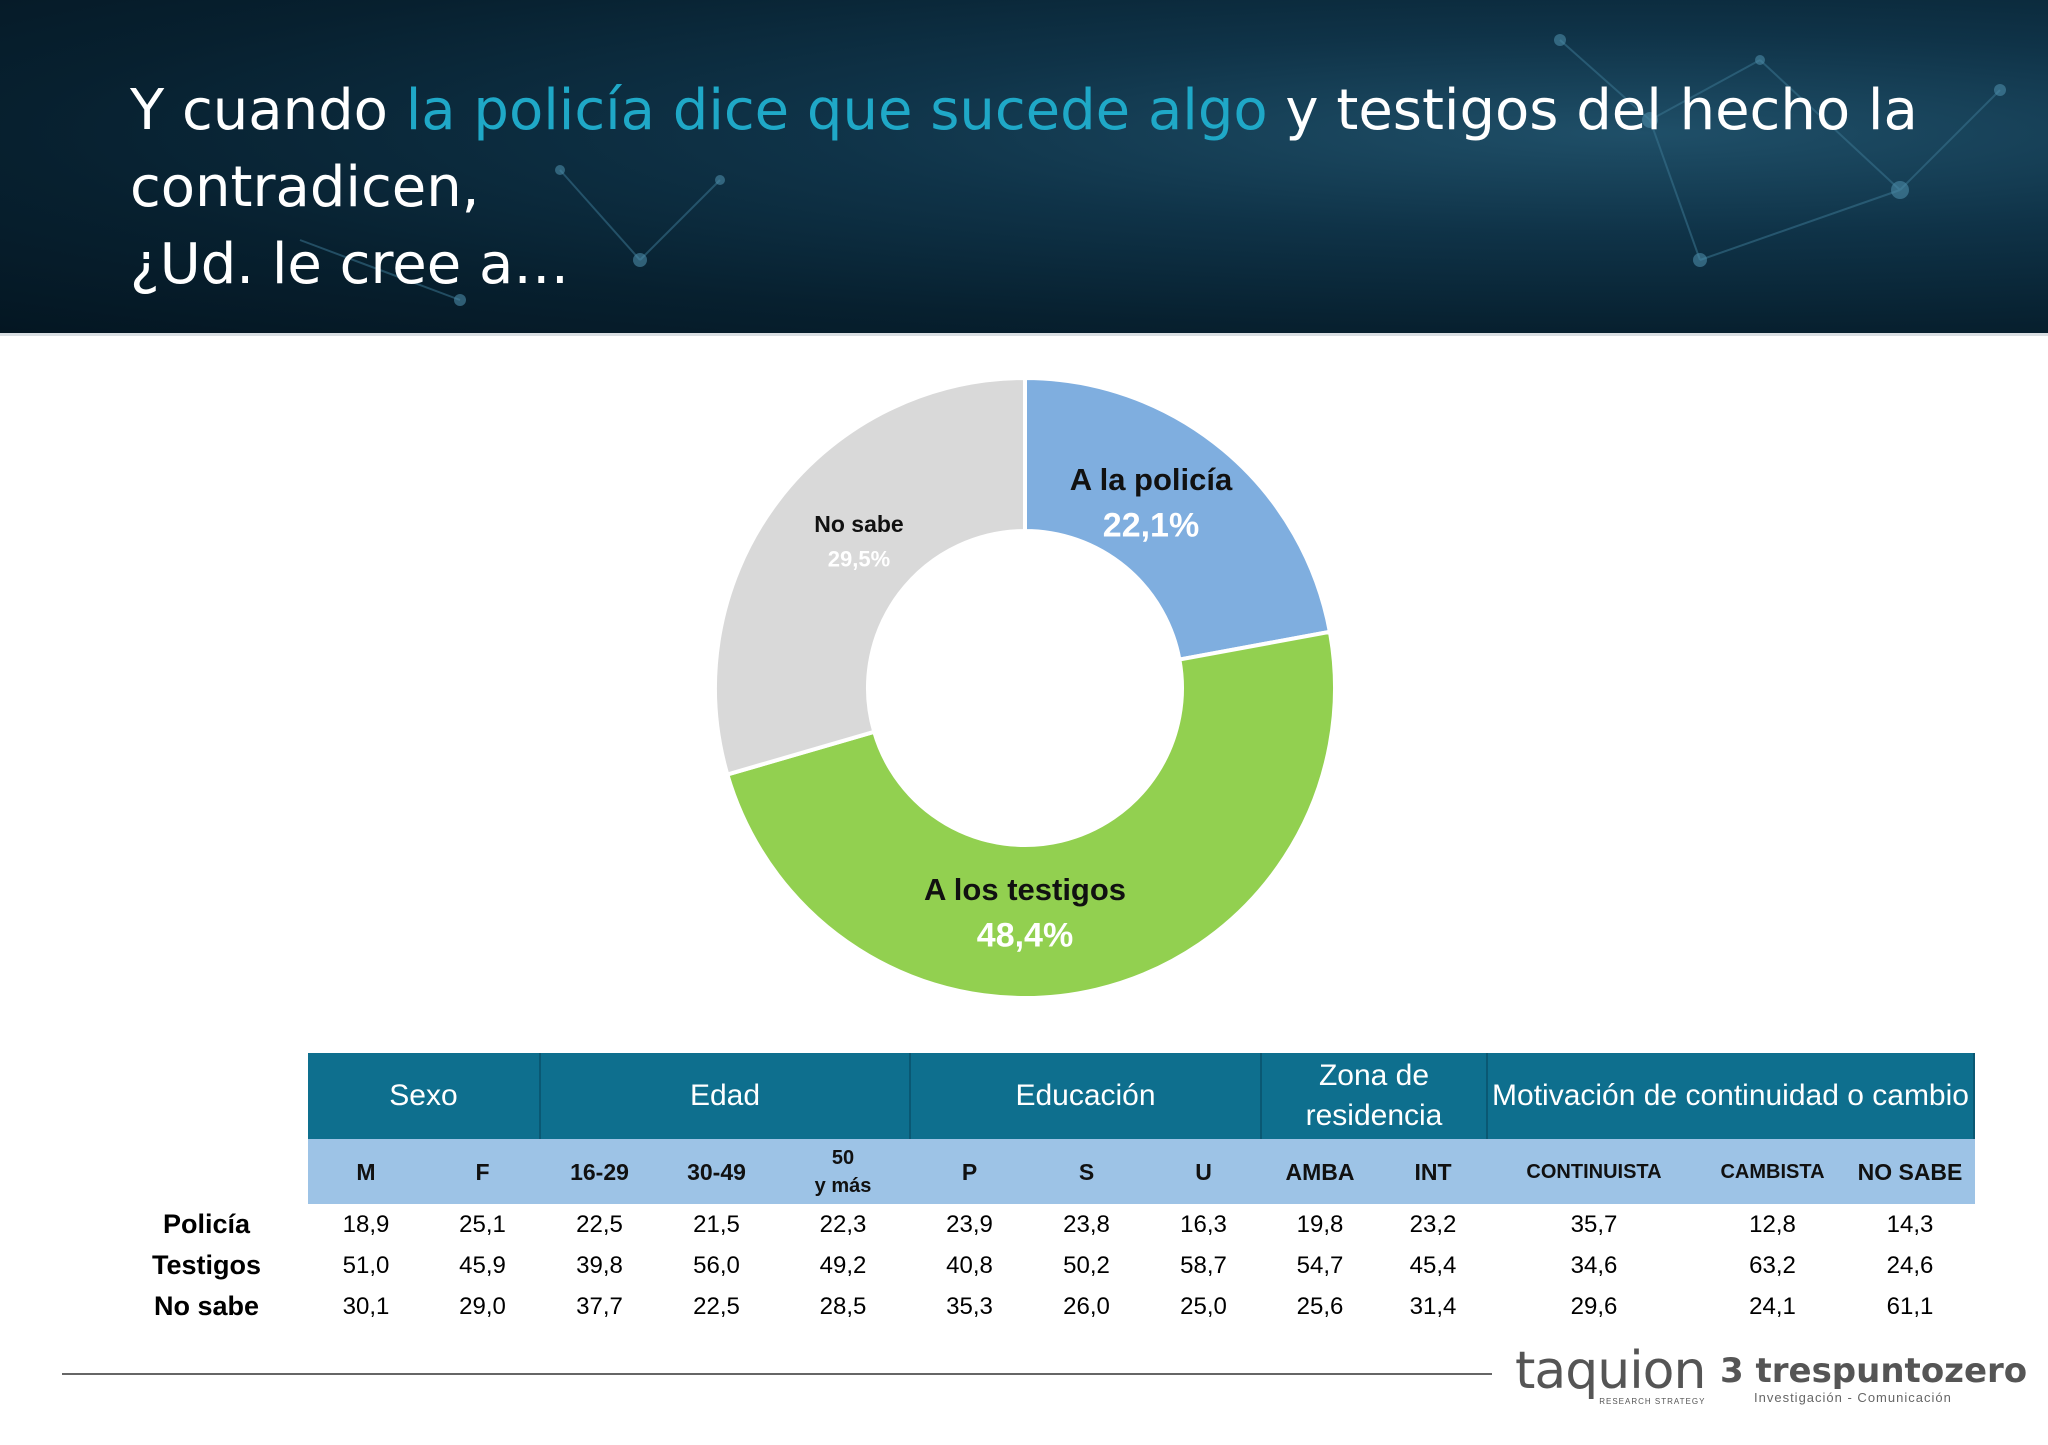 The height and width of the screenshot is (1445, 2048). What do you see at coordinates (482, 1224) in the screenshot?
I see `table-cell: 25,1` at bounding box center [482, 1224].